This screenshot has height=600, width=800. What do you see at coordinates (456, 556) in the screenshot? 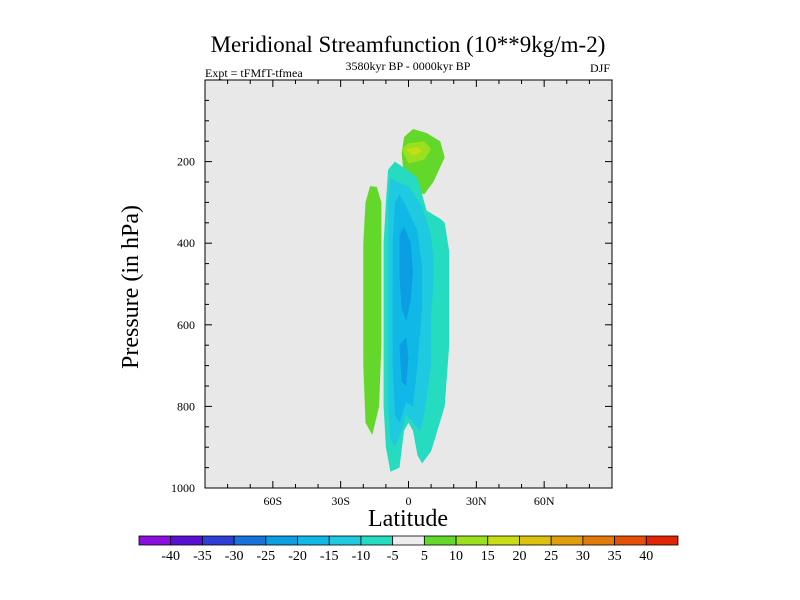
I see `colorbar-label: 10` at bounding box center [456, 556].